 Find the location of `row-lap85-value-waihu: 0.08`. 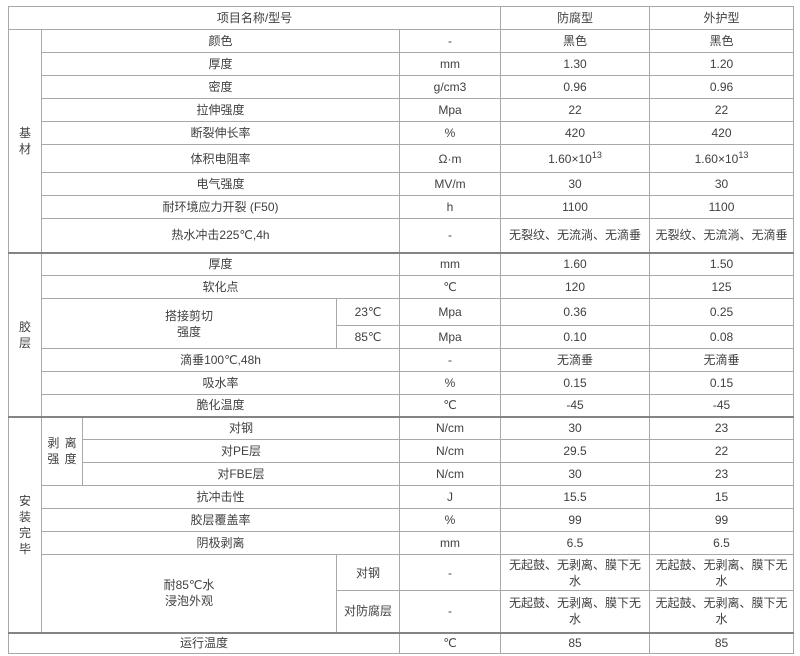

row-lap85-value-waihu: 0.08 is located at coordinates (721, 337).